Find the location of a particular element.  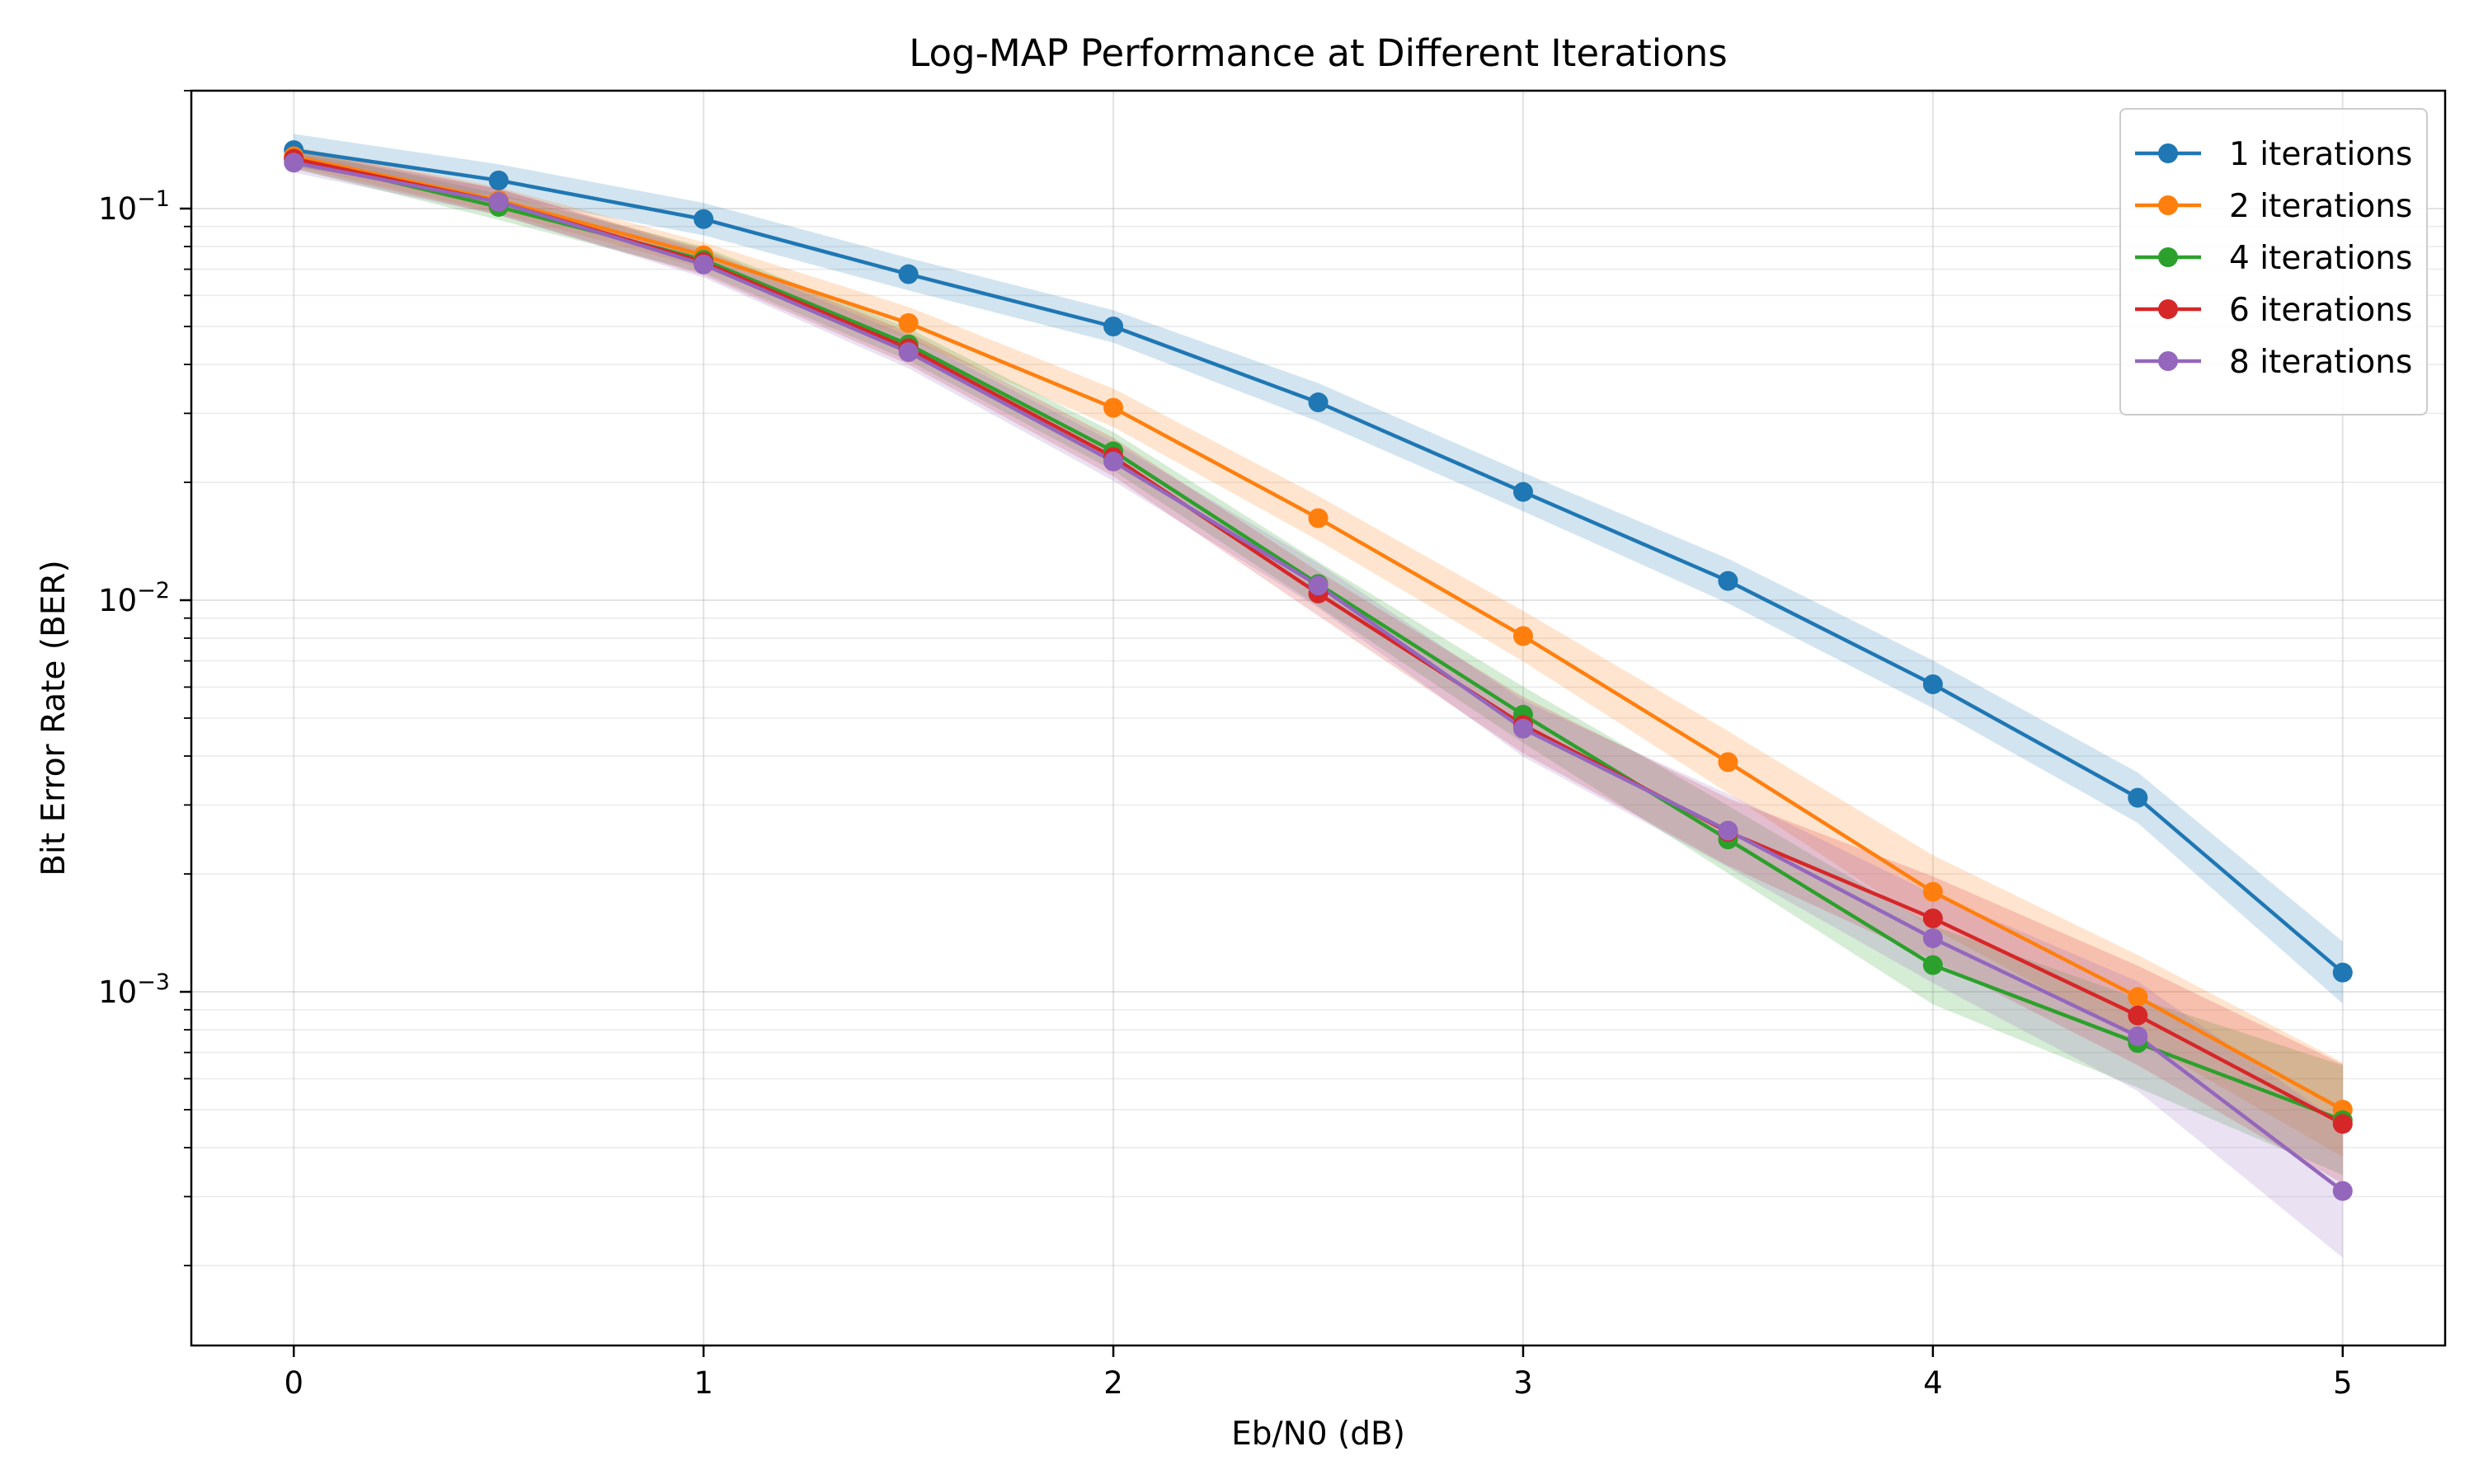

legend-box is located at coordinates (2273, 262).